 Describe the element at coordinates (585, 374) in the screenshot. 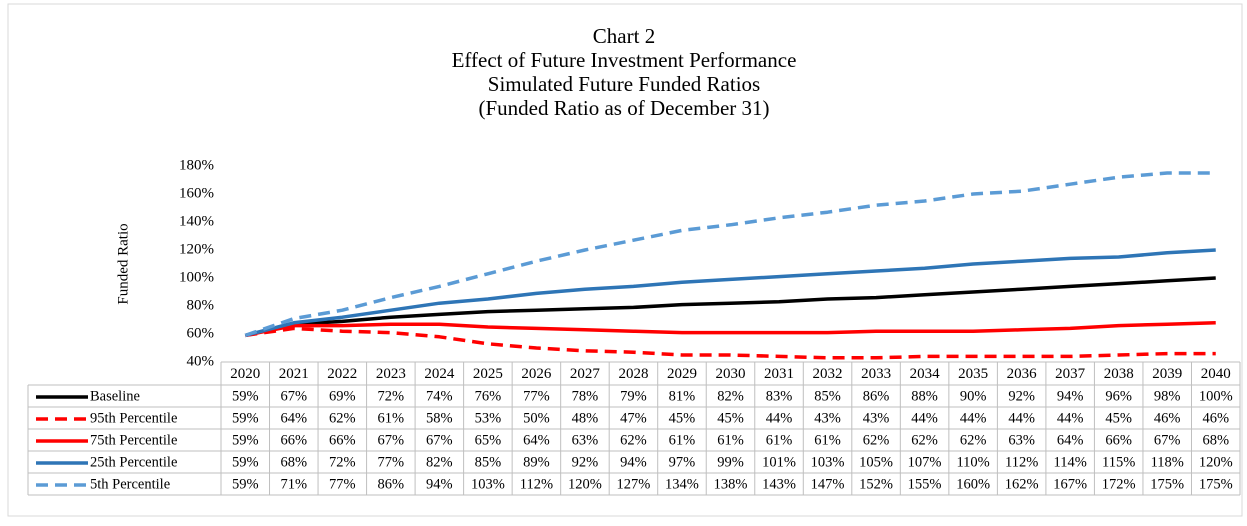

I see `x-tick-label: 2027` at that location.